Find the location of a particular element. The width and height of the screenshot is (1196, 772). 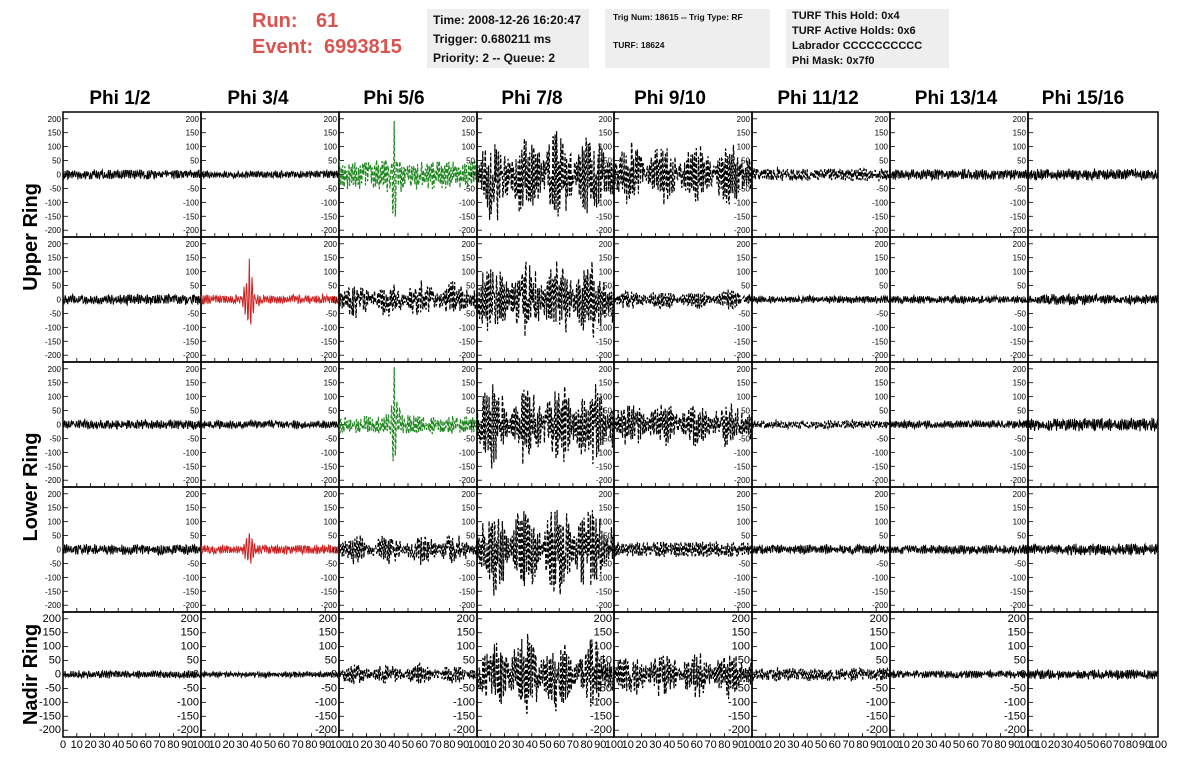

column-header: Phi 5/6 is located at coordinates (393, 98).